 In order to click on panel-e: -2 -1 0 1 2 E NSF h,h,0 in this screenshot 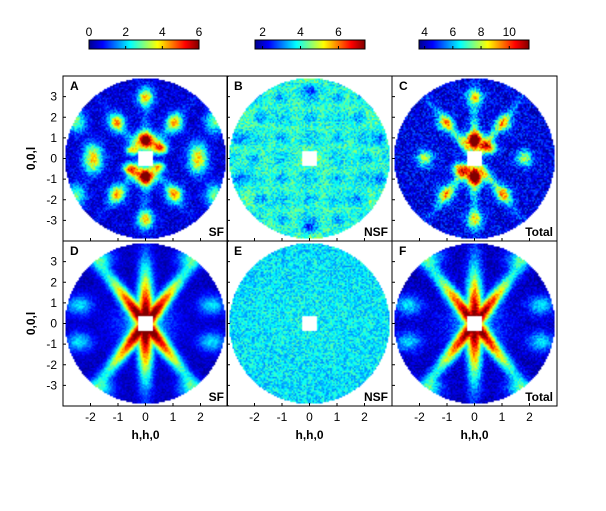, I will do `click(309, 341)`.